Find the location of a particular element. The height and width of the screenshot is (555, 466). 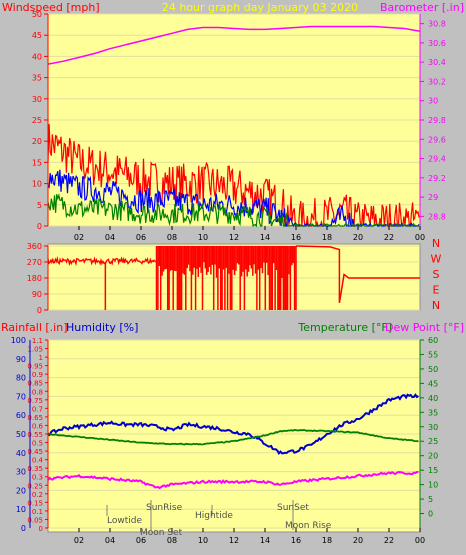

temperature-axis-ticks: 0 5 10 15 20 25 30 35 40 45 50 55 60 is located at coordinates (428, 432).